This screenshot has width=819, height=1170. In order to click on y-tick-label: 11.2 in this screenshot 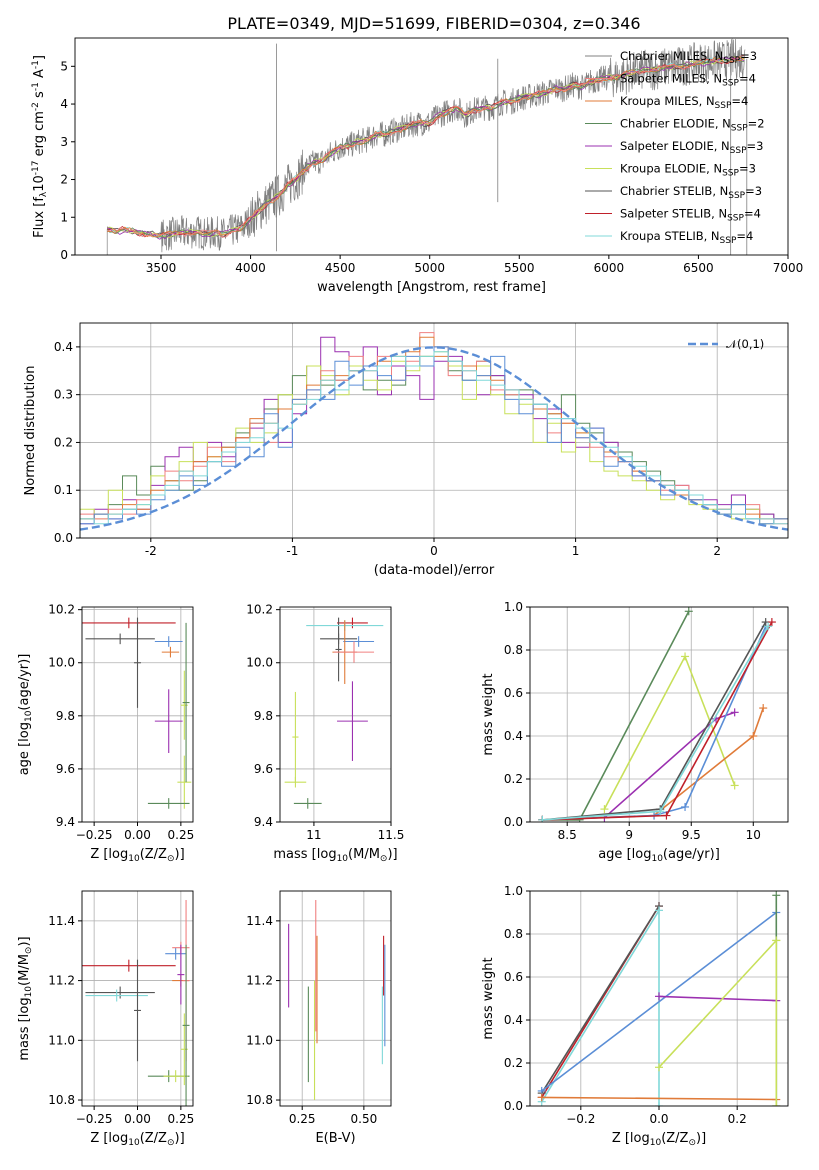, I will do `click(259, 981)`.